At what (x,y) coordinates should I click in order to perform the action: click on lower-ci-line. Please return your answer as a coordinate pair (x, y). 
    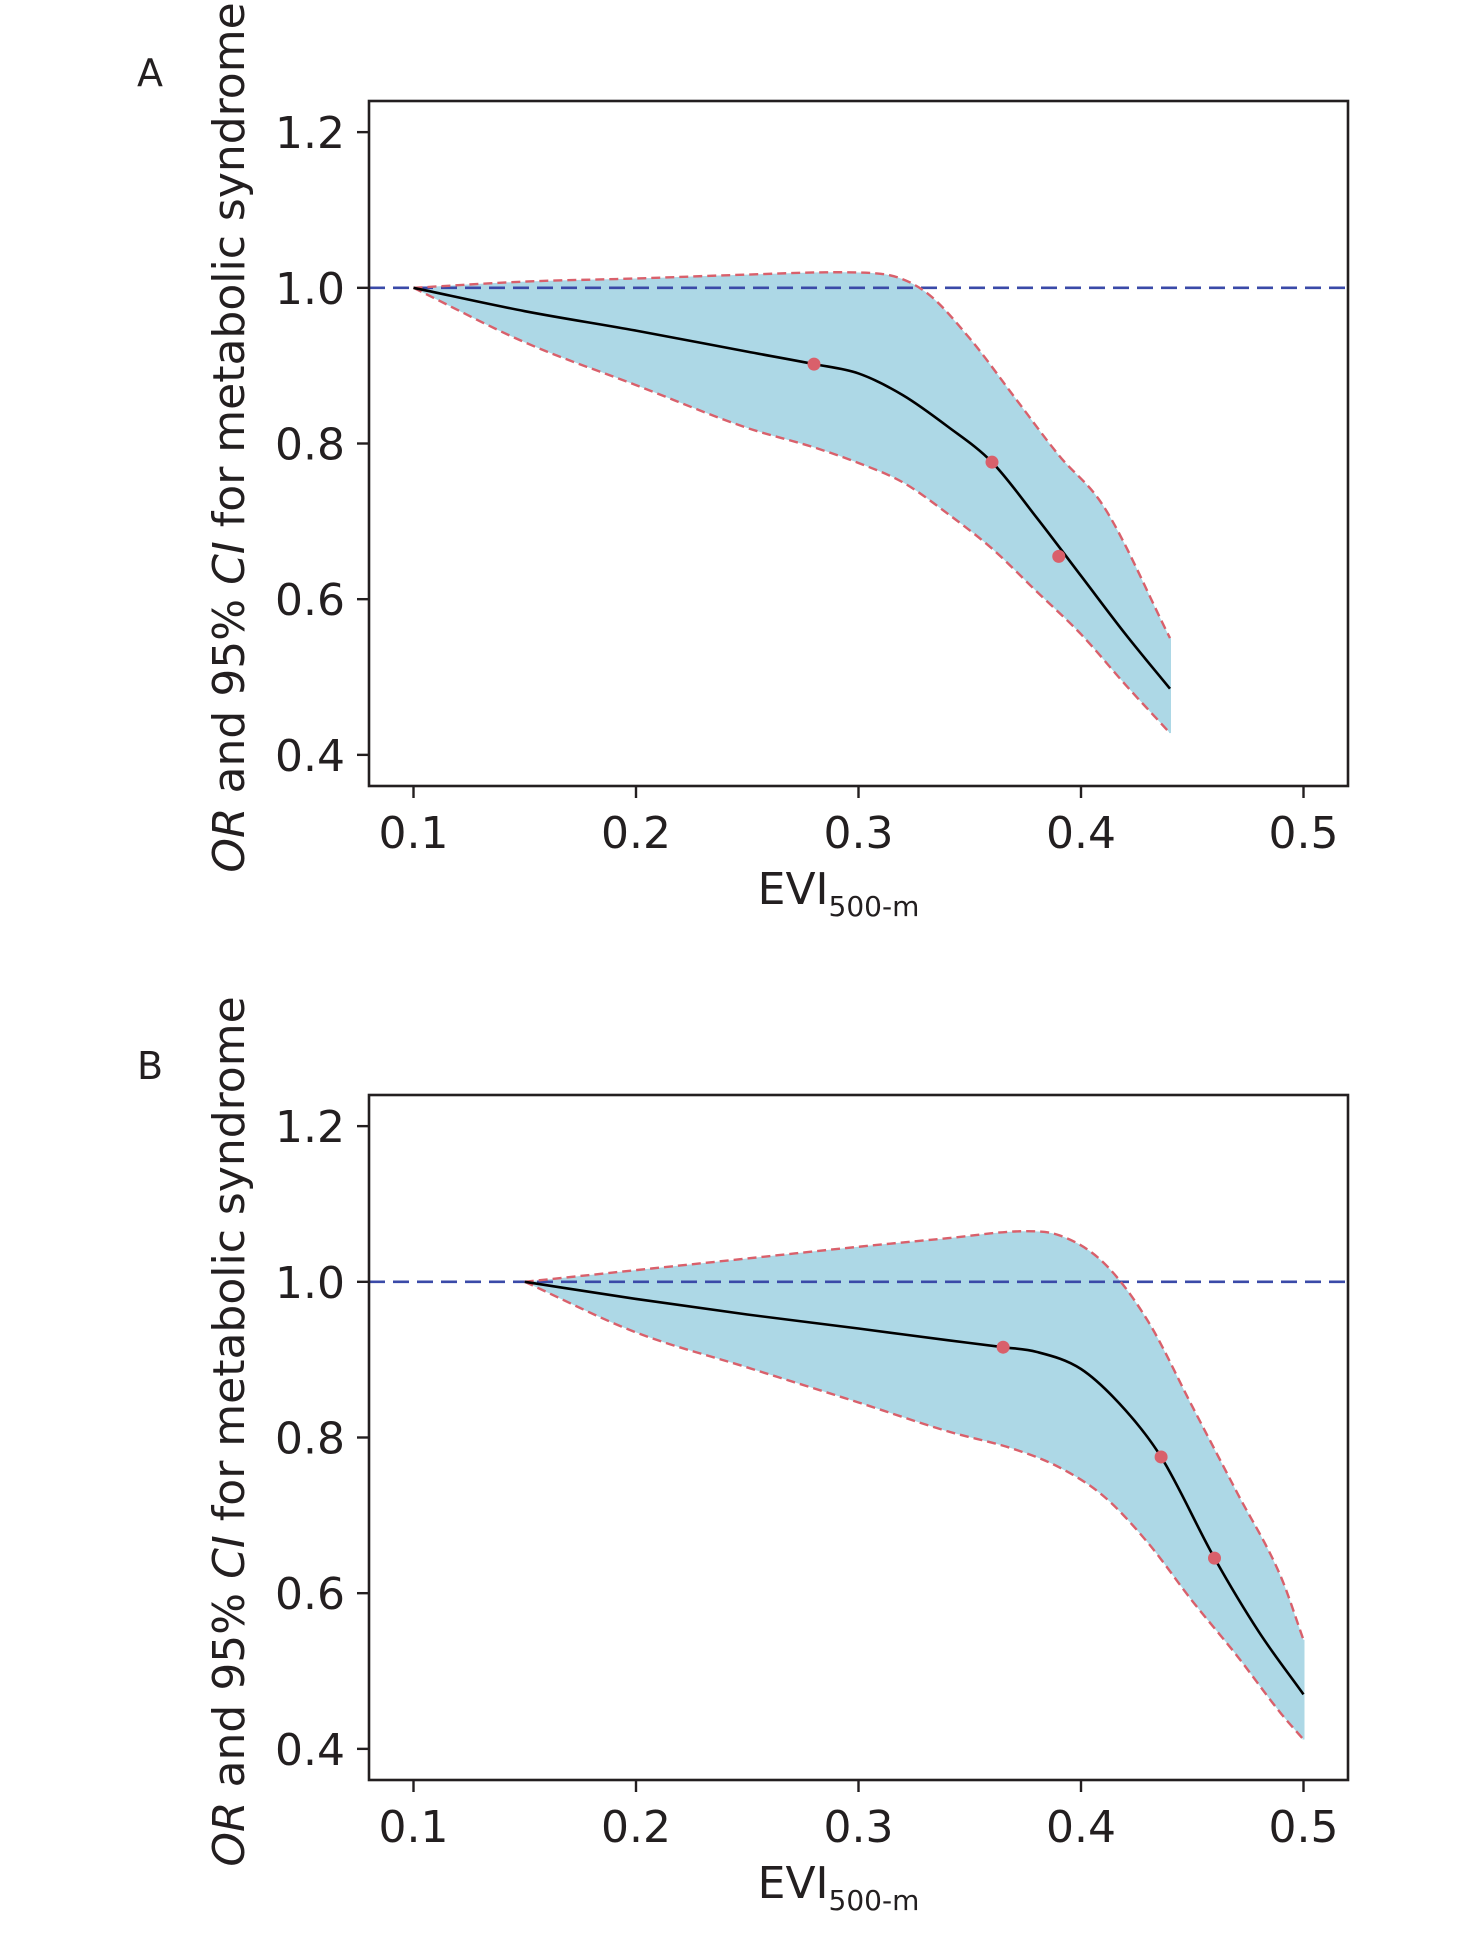
    Looking at the image, I should click on (791, 510).